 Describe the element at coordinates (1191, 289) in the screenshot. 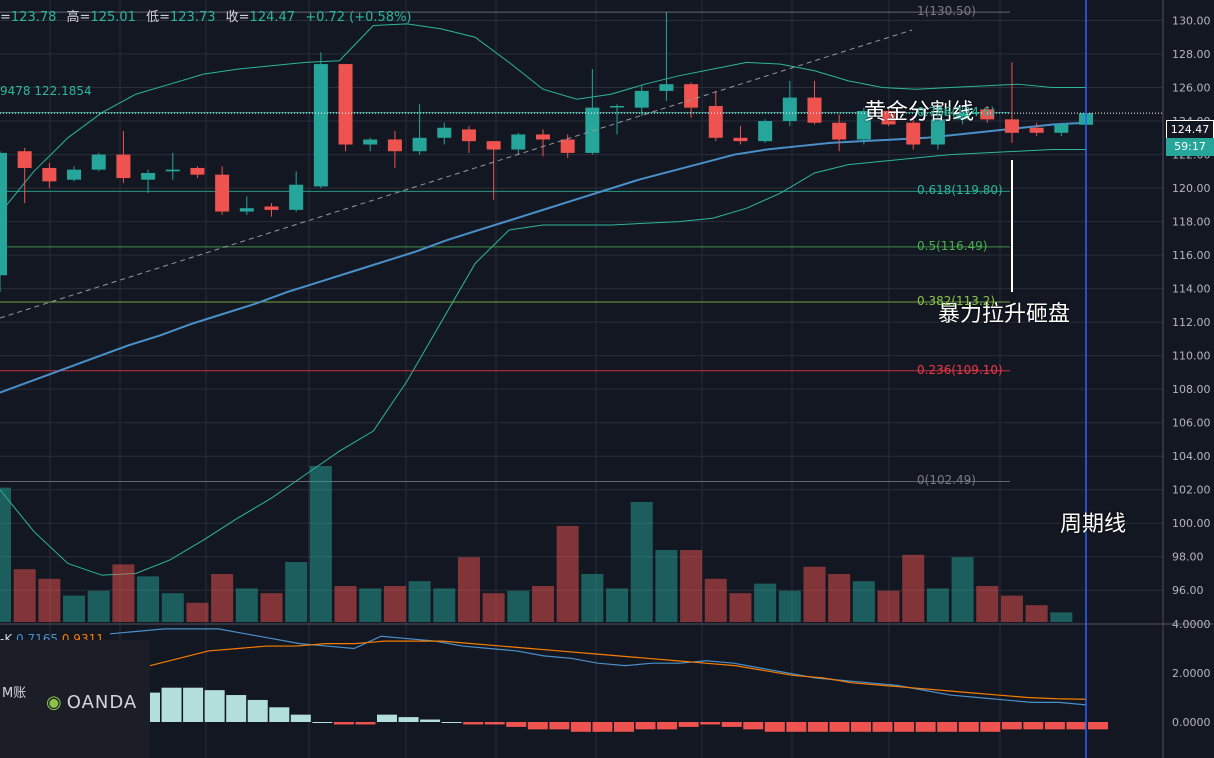

I see `price-tick-label: 114.00` at that location.